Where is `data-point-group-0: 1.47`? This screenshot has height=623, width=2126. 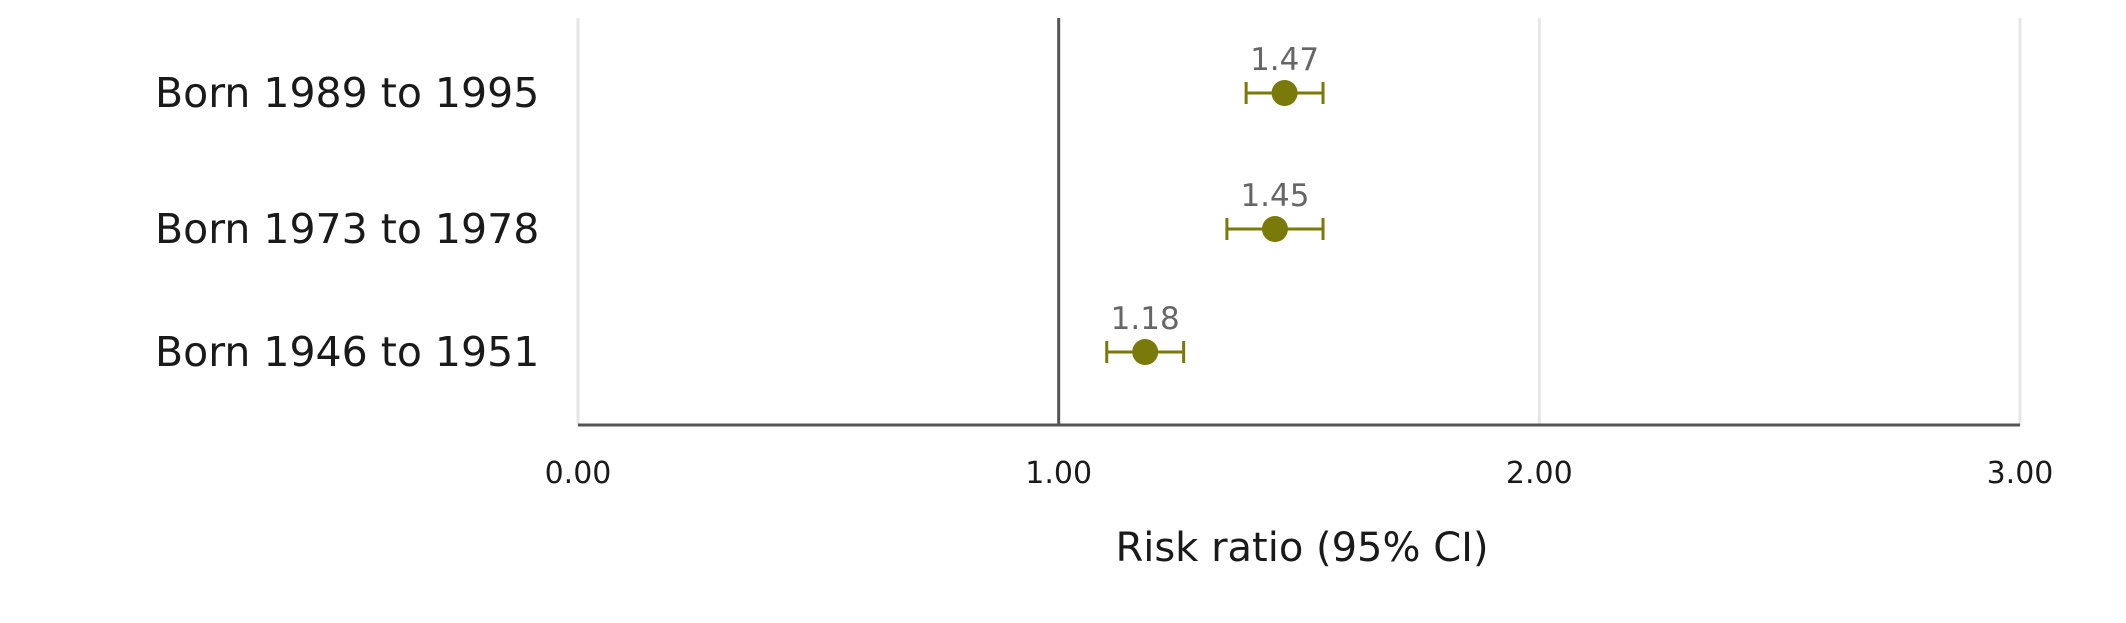 data-point-group-0: 1.47 is located at coordinates (1284, 74).